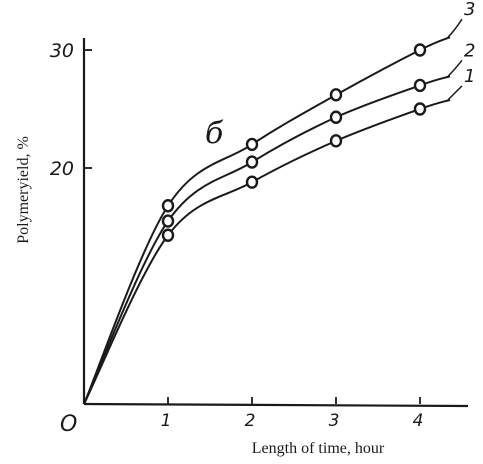 The height and width of the screenshot is (464, 483). I want to click on x-axis-line, so click(276, 405).